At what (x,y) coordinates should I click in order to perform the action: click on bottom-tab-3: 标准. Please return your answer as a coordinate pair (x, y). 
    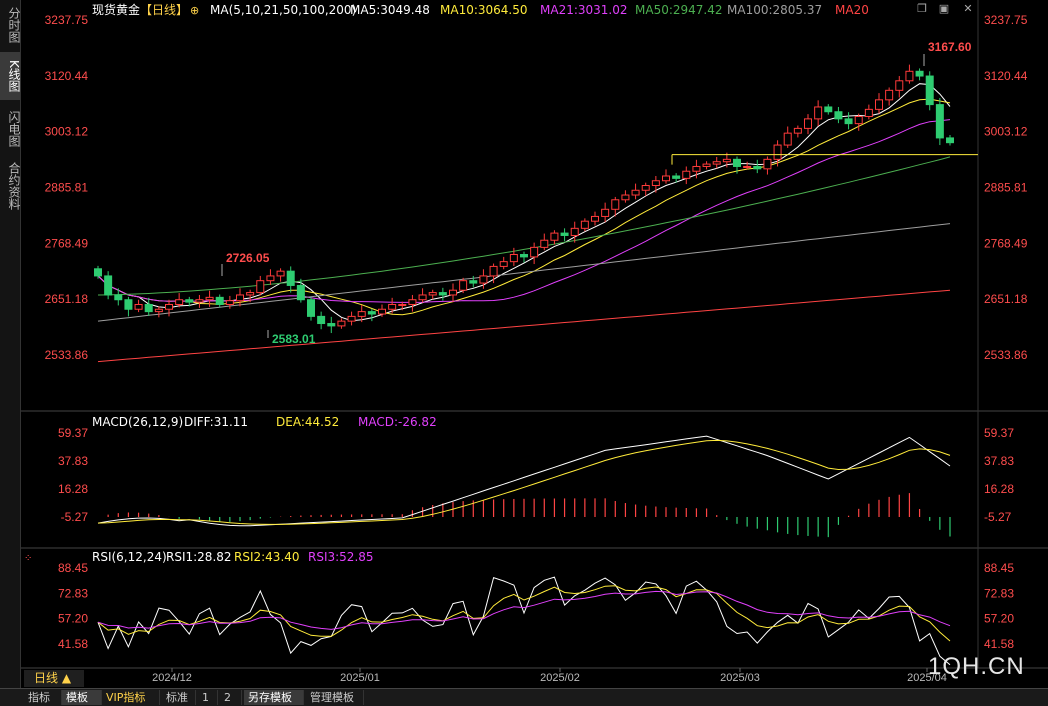
    Looking at the image, I should click on (179, 697).